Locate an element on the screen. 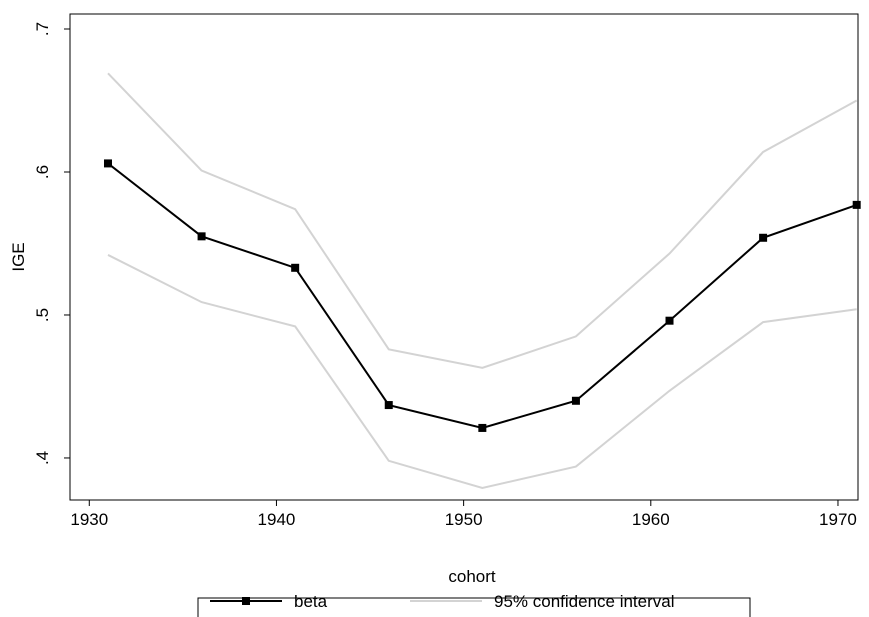 This screenshot has height=617, width=869. y-tick-label: .5 is located at coordinates (42, 315).